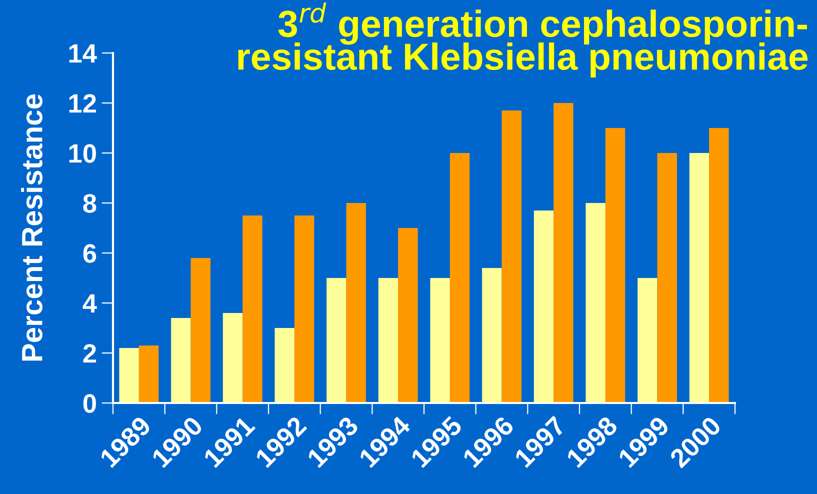  Describe the element at coordinates (89, 203) in the screenshot. I see `y-tick-label: 8` at that location.